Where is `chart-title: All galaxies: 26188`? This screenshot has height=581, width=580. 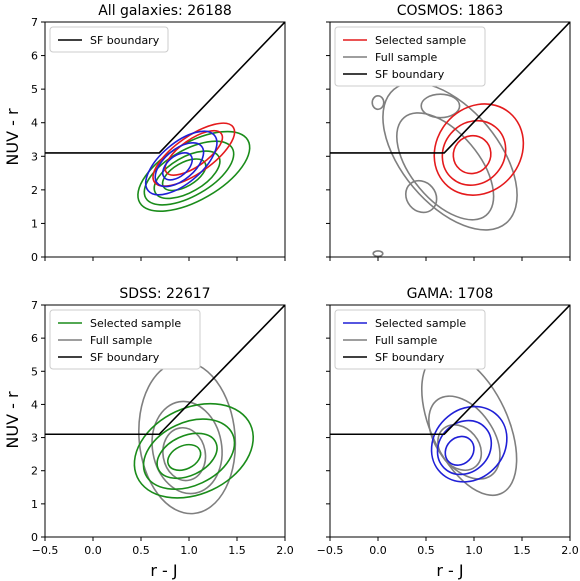 chart-title: All galaxies: 26188 is located at coordinates (165, 11).